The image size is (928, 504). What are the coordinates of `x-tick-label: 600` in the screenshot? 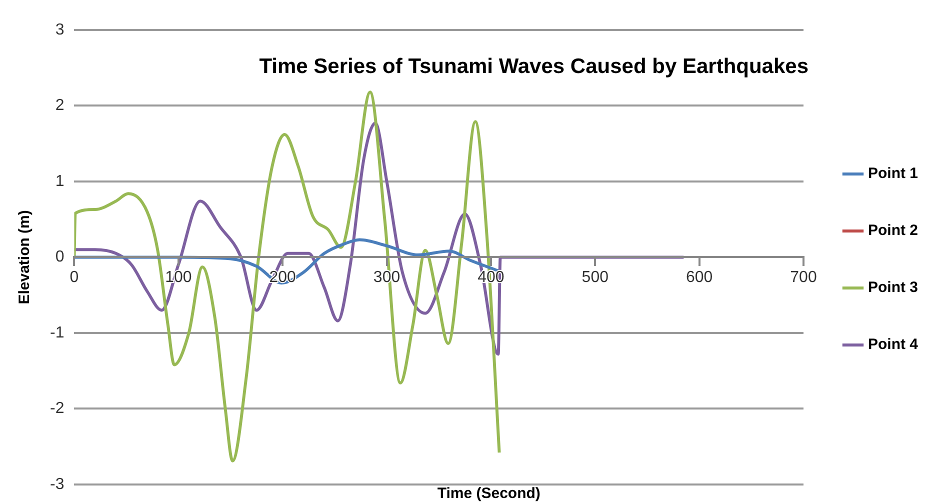 It's located at (699, 277).